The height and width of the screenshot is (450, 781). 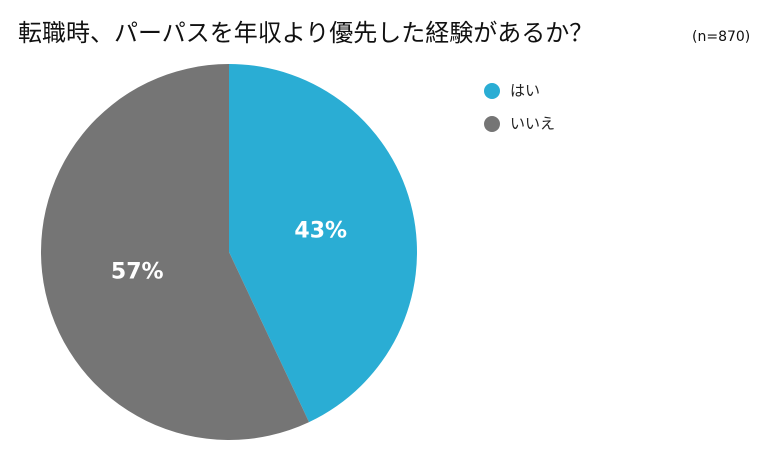 What do you see at coordinates (137, 272) in the screenshot?
I see `value-label: 57%` at bounding box center [137, 272].